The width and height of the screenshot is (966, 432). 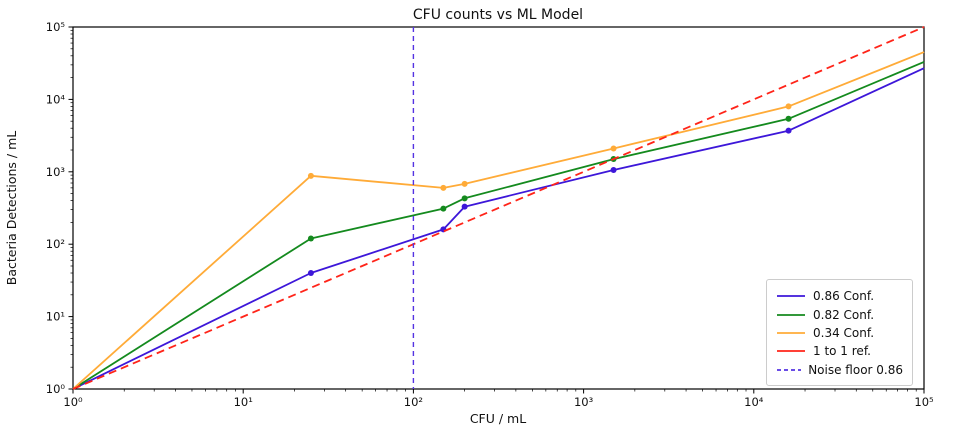 I want to click on legend-item: 0.86 Conf., so click(x=839, y=296).